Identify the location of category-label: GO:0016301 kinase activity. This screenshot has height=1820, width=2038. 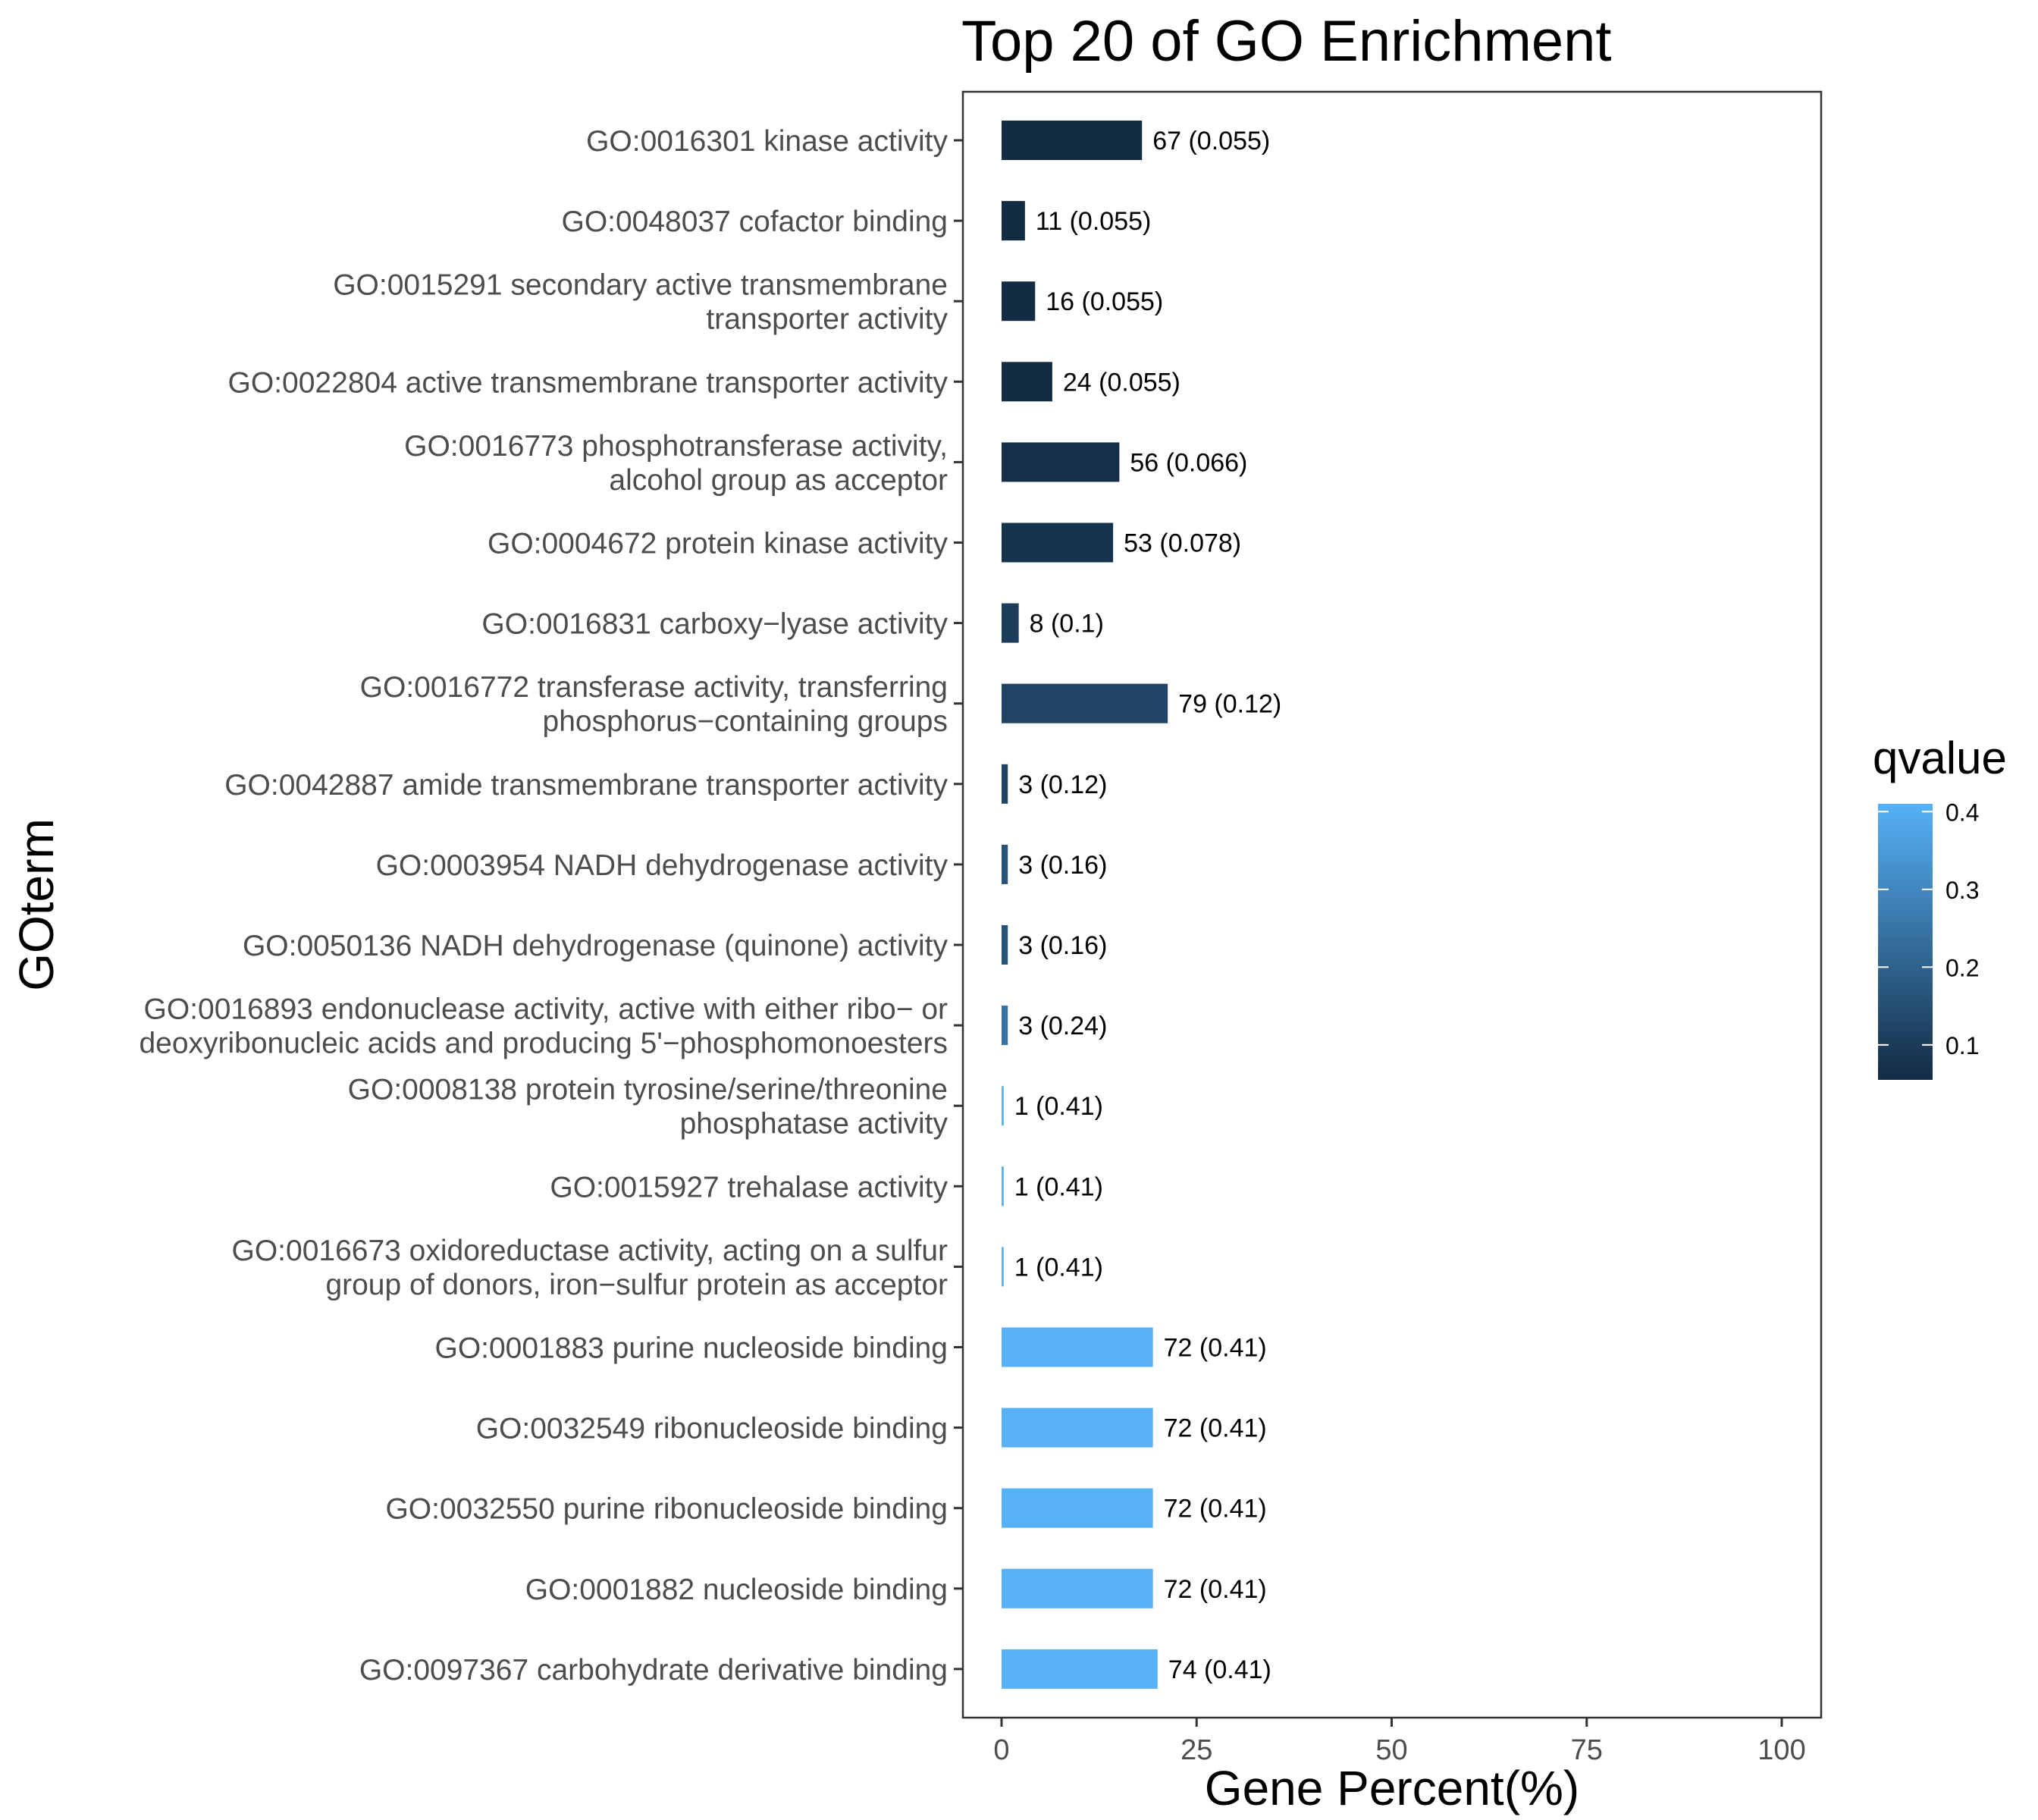
(767, 141).